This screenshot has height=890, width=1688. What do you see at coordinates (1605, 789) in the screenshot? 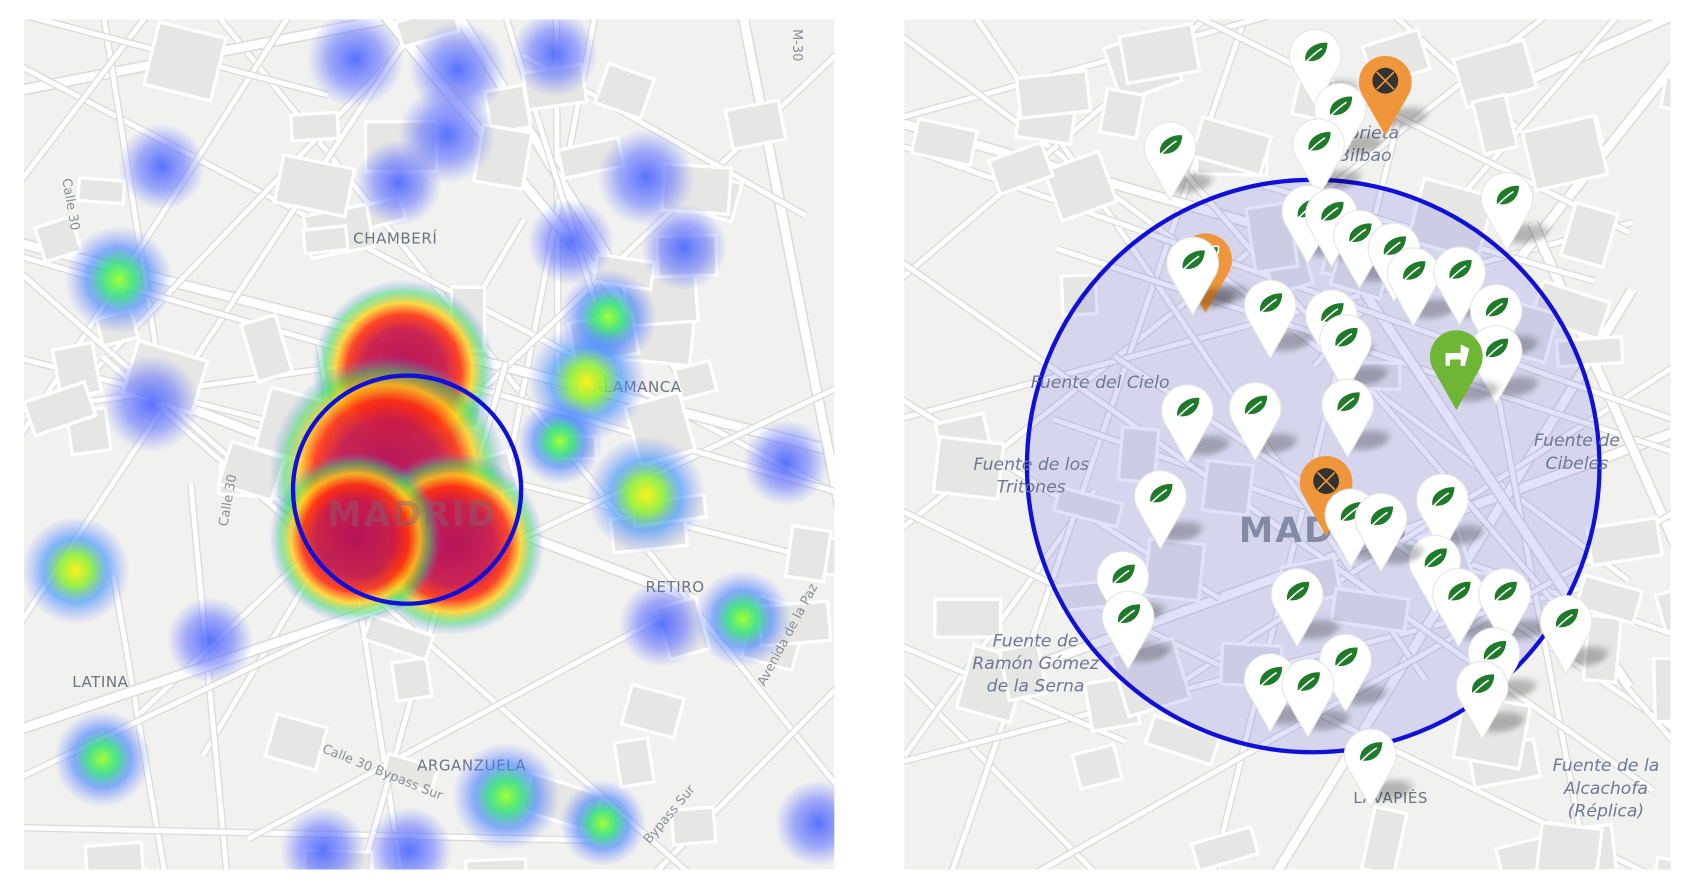
I see `poi-label: Alcachofa` at bounding box center [1605, 789].